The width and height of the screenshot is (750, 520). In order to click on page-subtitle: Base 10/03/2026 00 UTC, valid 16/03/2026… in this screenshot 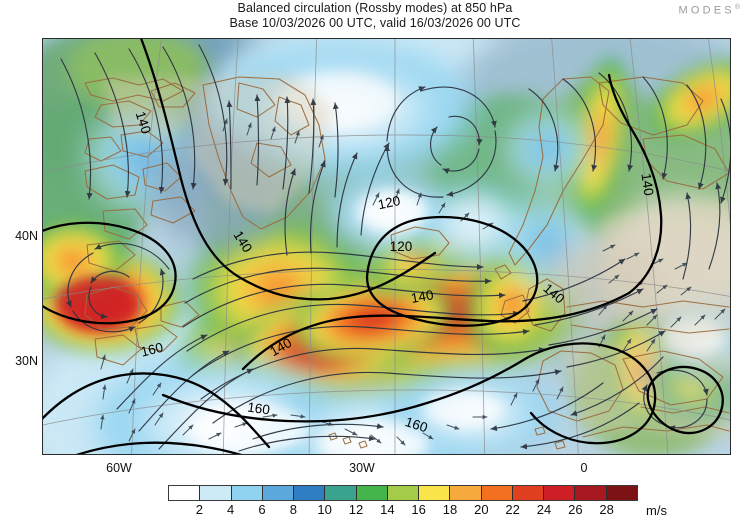, I will do `click(375, 23)`.